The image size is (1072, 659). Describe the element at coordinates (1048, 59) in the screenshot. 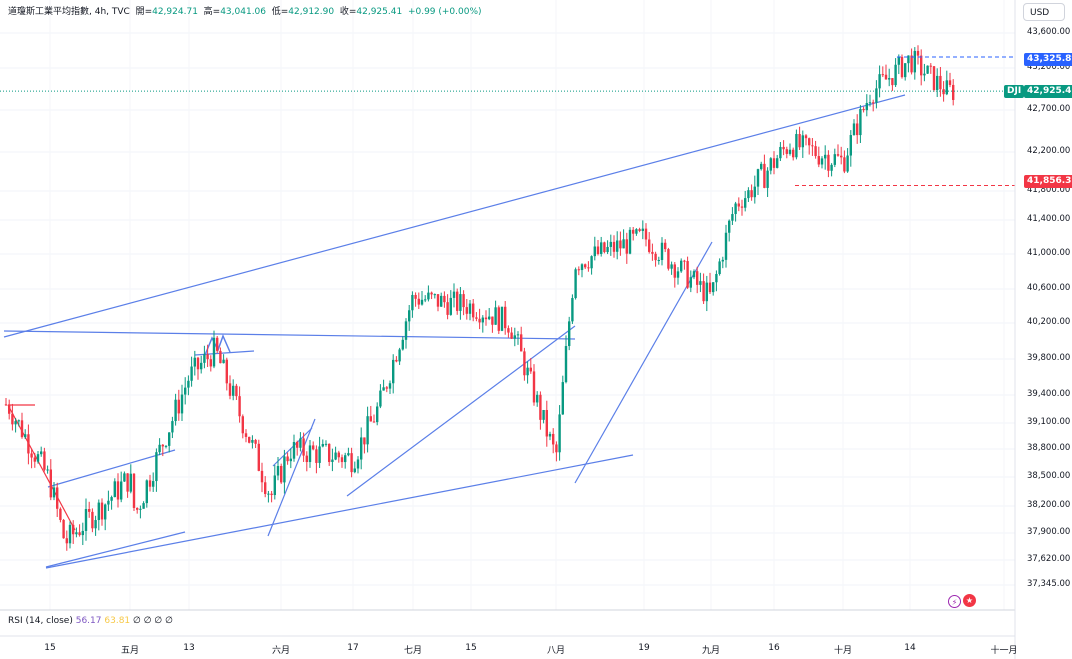

I see `recent-high-tag: 43,325.89` at that location.